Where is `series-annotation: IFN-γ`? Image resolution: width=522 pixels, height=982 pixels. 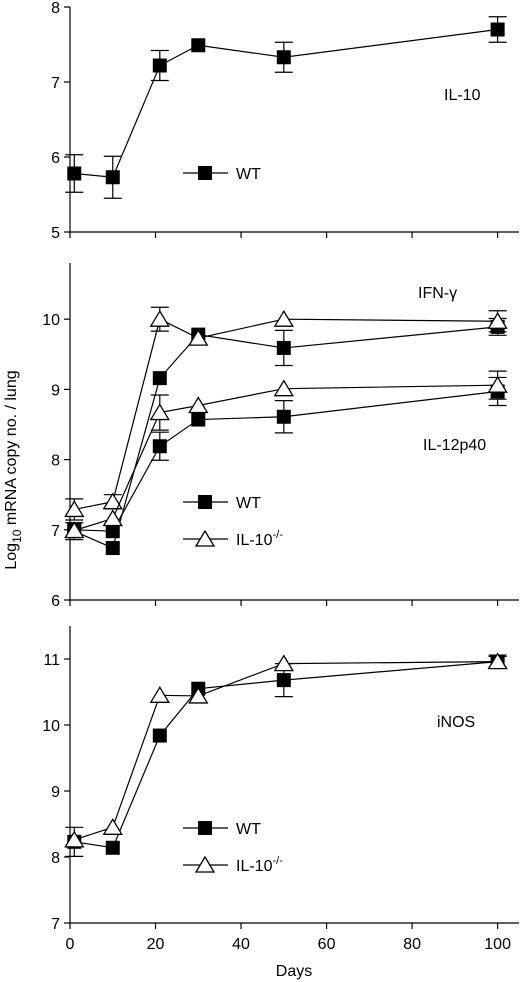 series-annotation: IFN-γ is located at coordinates (437, 293).